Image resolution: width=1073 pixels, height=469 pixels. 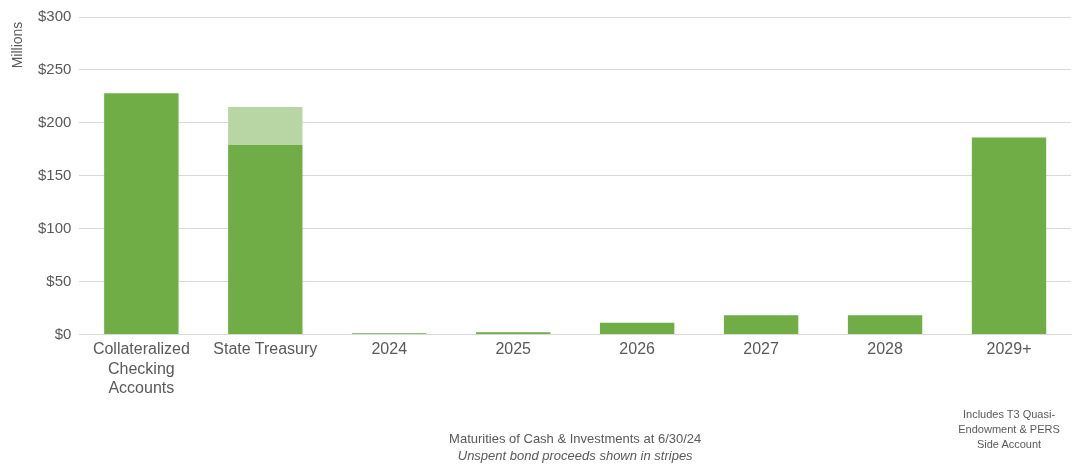 What do you see at coordinates (54, 16) in the screenshot?
I see `y-tick-label: $300` at bounding box center [54, 16].